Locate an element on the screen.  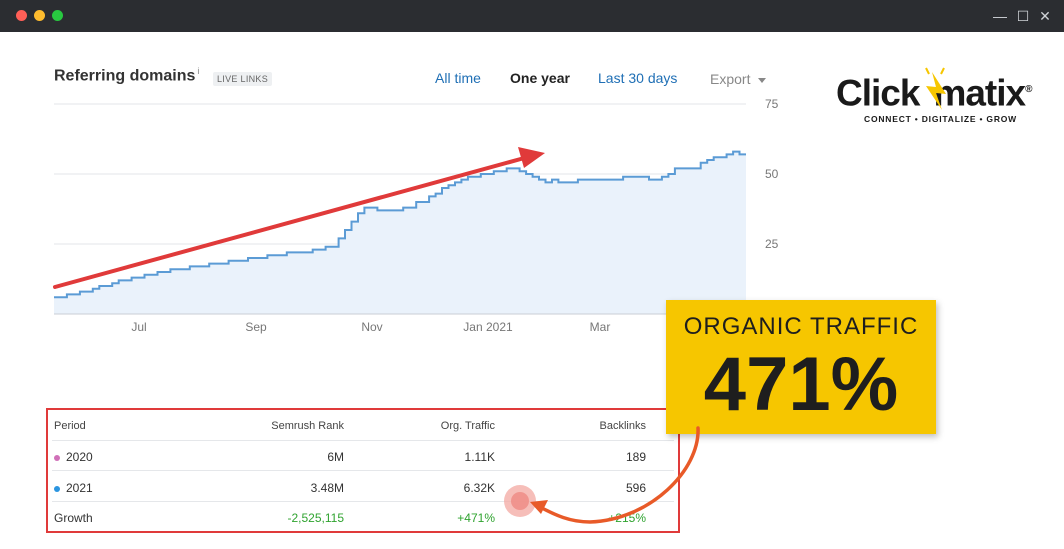
range-one-year: One year is located at coordinates (540, 78).